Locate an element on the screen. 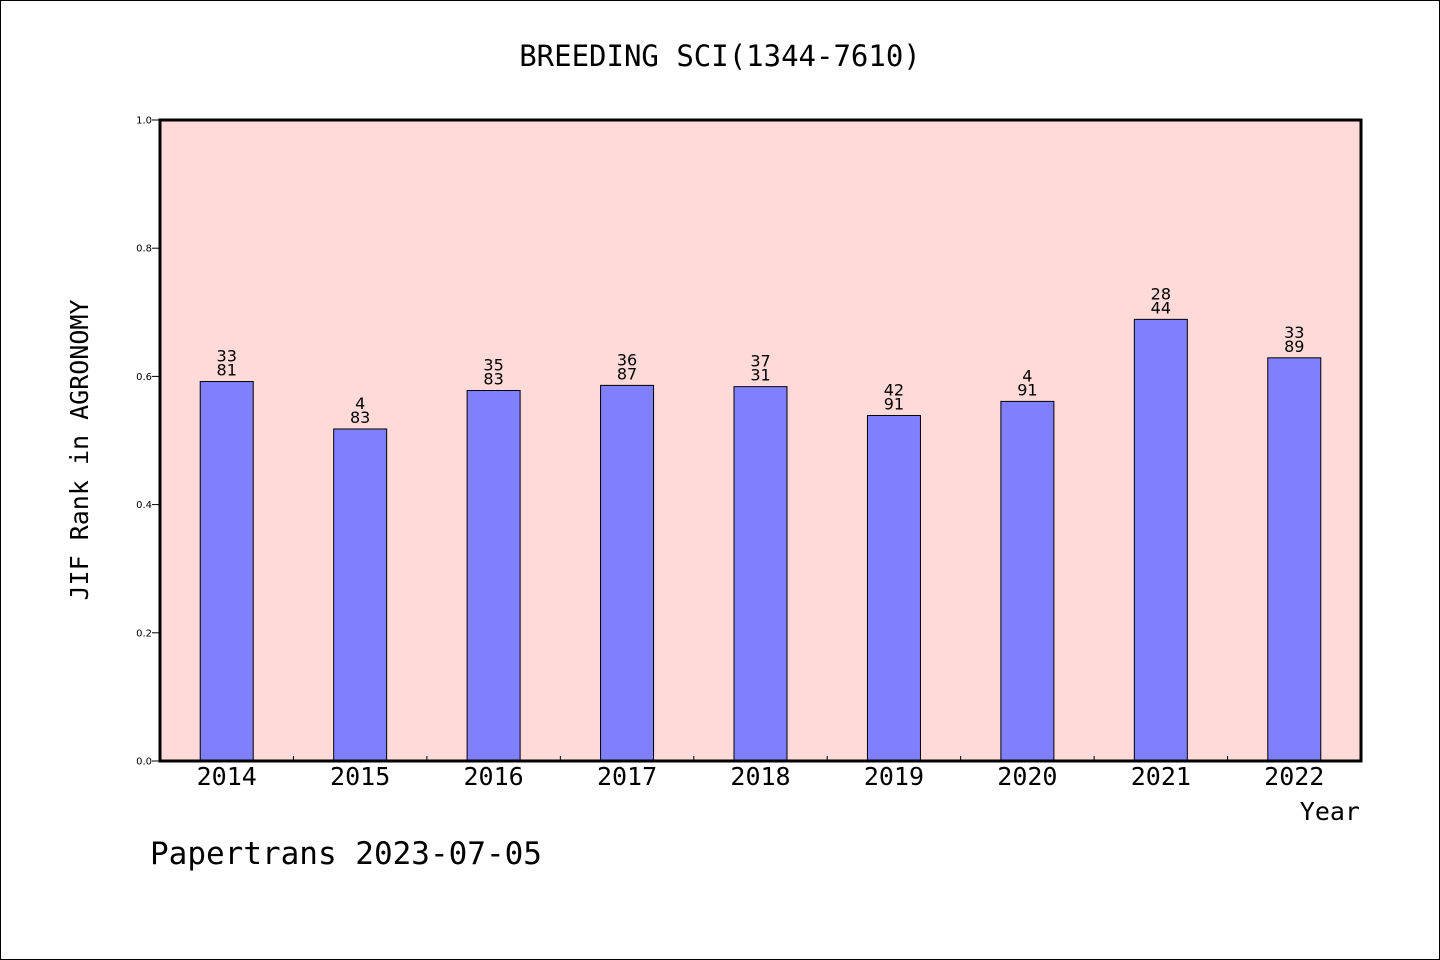  bar-rank-label: 28 is located at coordinates (1161, 293).